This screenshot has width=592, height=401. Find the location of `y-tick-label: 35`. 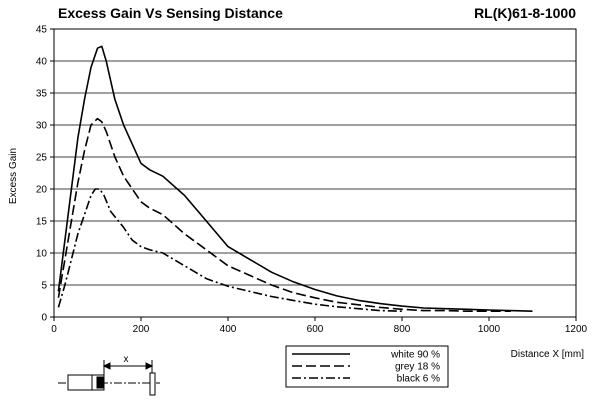

y-tick-label: 35 is located at coordinates (42, 94).